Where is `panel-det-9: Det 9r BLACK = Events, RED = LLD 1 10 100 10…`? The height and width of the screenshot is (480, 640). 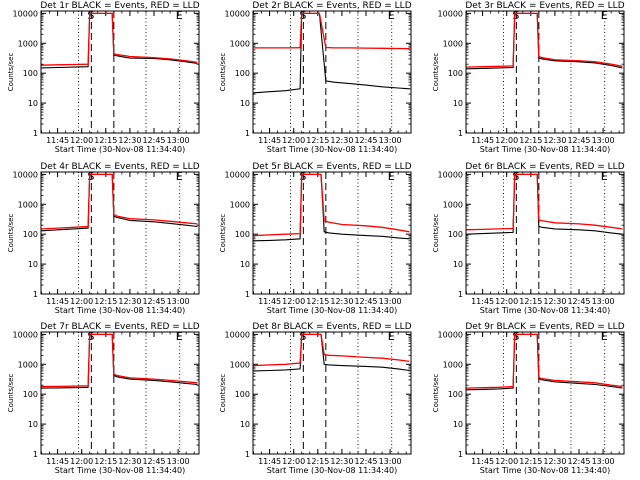 panel-det-9: Det 9r BLACK = Events, RED = LLD 1 10 100 10… is located at coordinates (528, 398).